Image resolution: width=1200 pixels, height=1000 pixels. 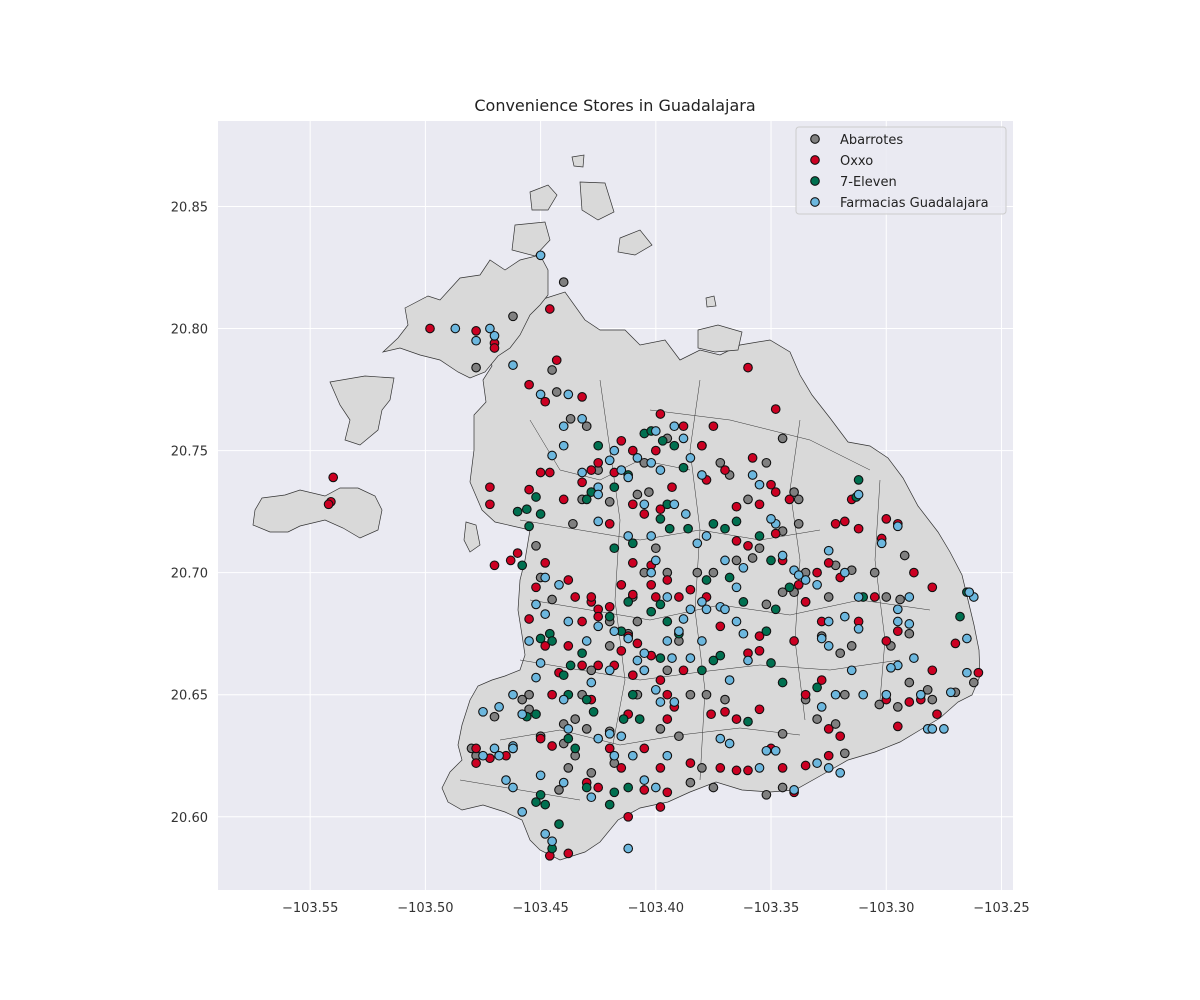 What do you see at coordinates (189, 574) in the screenshot?
I see `y-tick-label: 20.70` at bounding box center [189, 574].